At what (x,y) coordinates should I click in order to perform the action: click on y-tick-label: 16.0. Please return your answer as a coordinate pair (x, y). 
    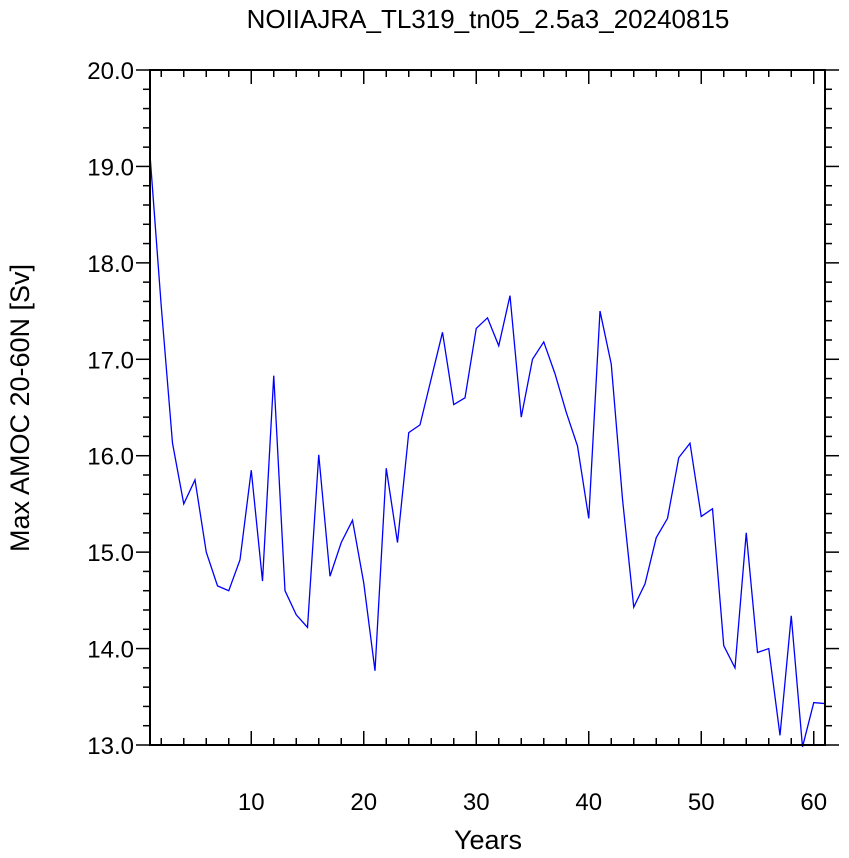
    Looking at the image, I should click on (110, 457).